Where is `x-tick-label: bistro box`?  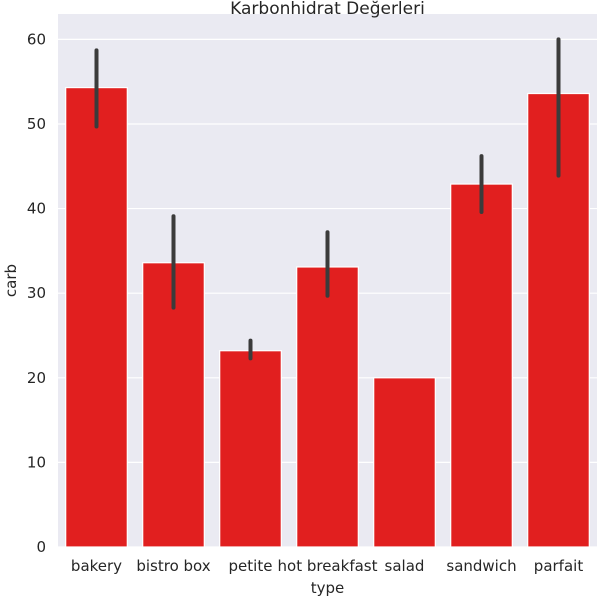
x-tick-label: bistro box is located at coordinates (173, 566).